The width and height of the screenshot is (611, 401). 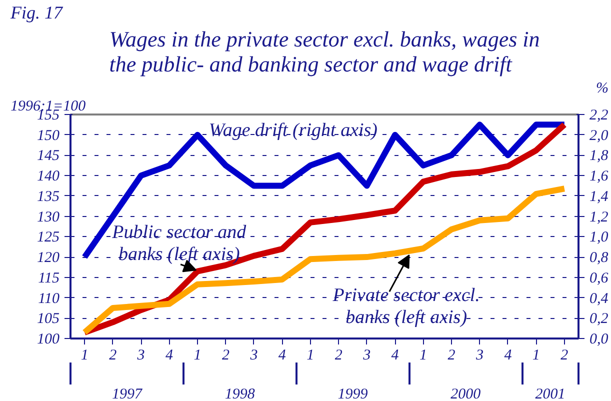 I want to click on y-tick-label: 150, so click(x=48, y=136).